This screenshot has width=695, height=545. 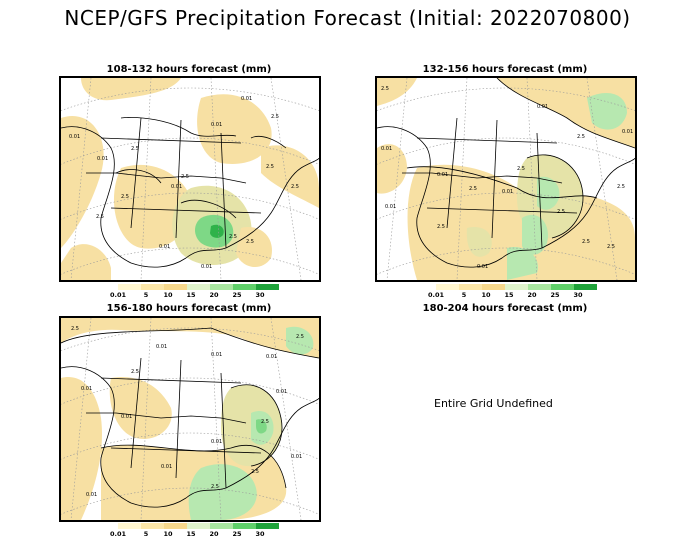 I want to click on undefined-grid-message: Entire Grid Undefined, so click(x=493, y=403).